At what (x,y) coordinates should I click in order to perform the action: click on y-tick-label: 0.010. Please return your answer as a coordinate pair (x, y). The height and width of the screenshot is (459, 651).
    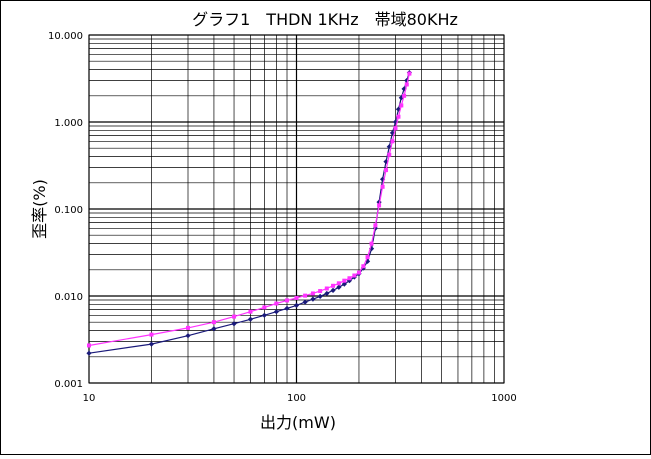
    Looking at the image, I should click on (68, 297).